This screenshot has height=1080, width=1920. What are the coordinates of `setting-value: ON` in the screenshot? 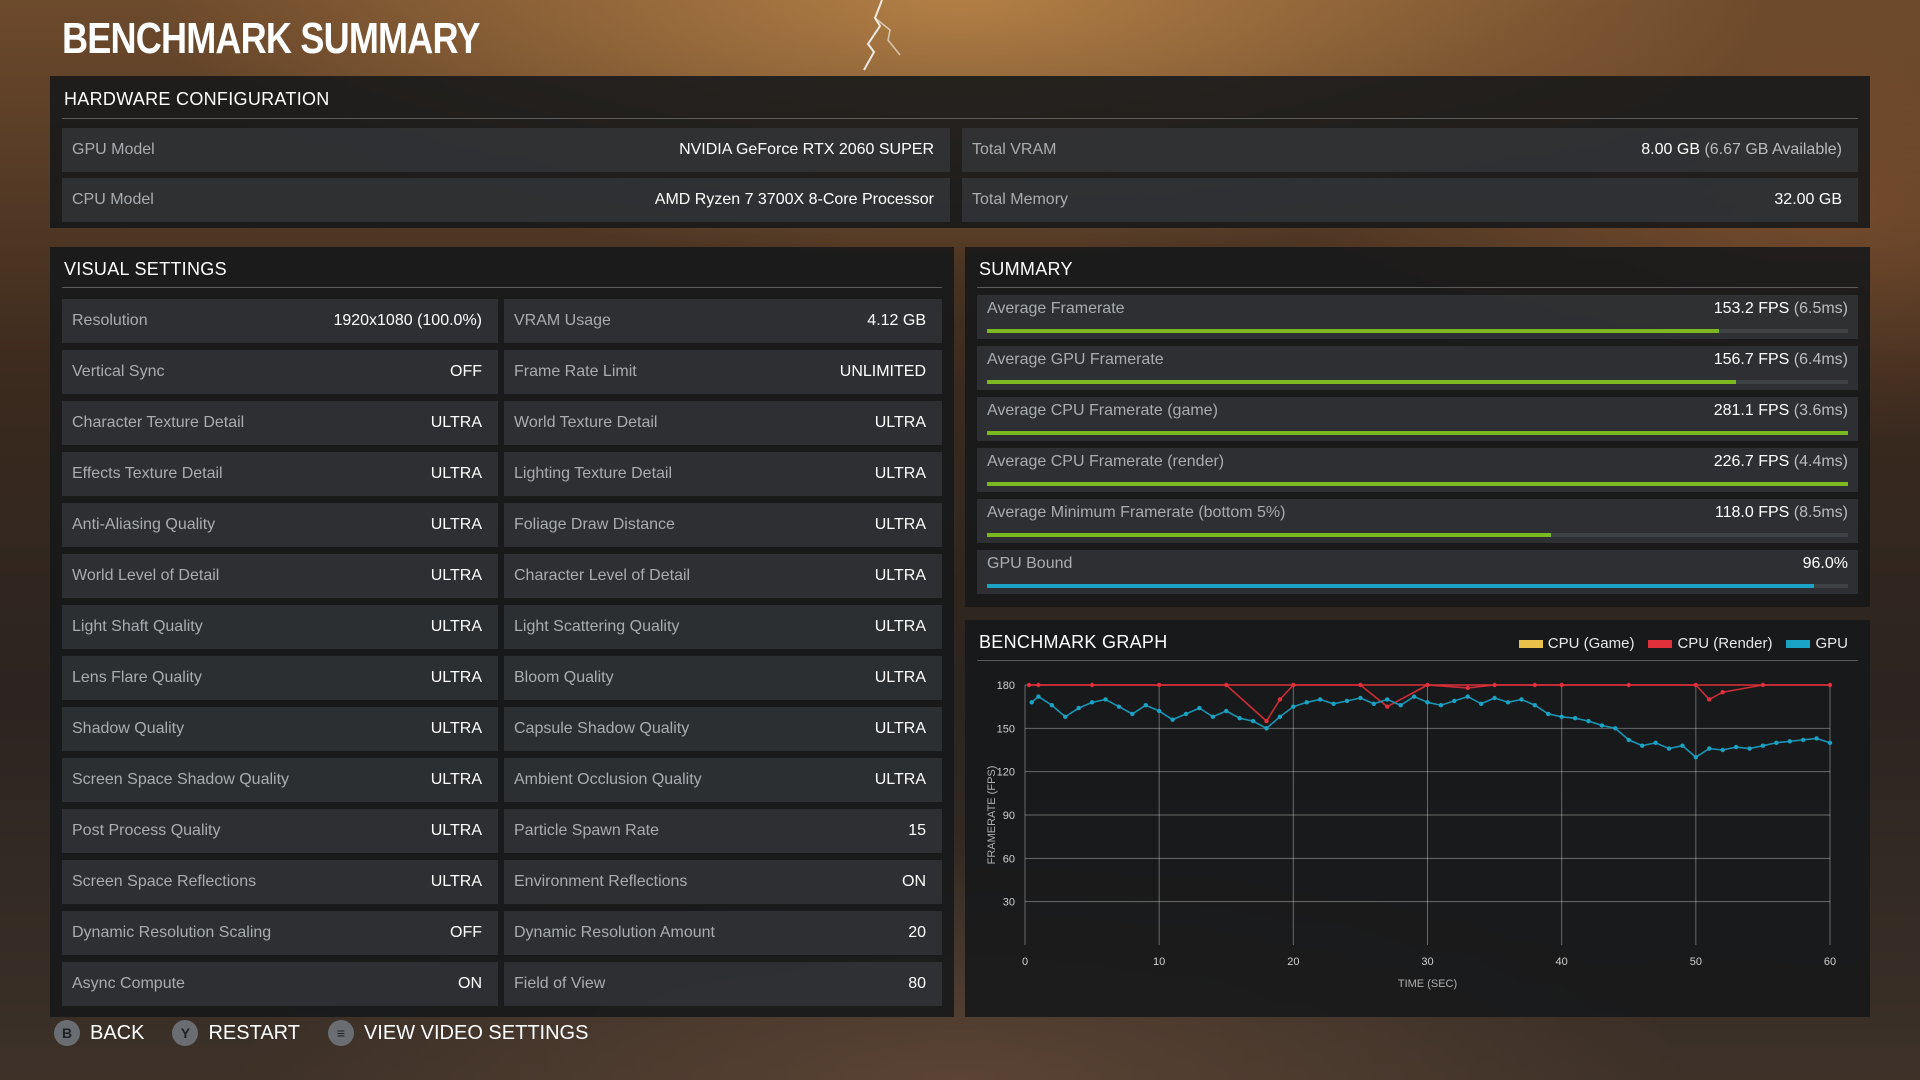 It's located at (914, 881).